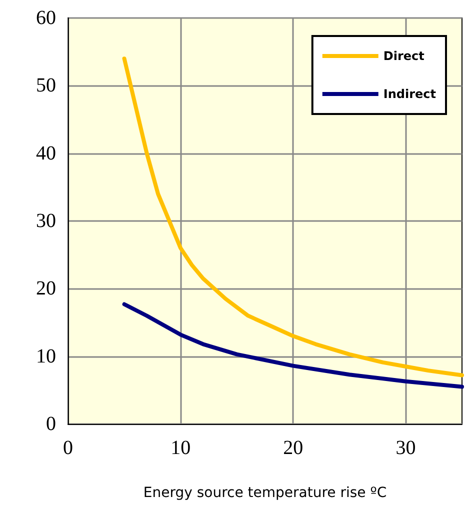  What do you see at coordinates (46, 85) in the screenshot?
I see `y-tick-label: 50` at bounding box center [46, 85].